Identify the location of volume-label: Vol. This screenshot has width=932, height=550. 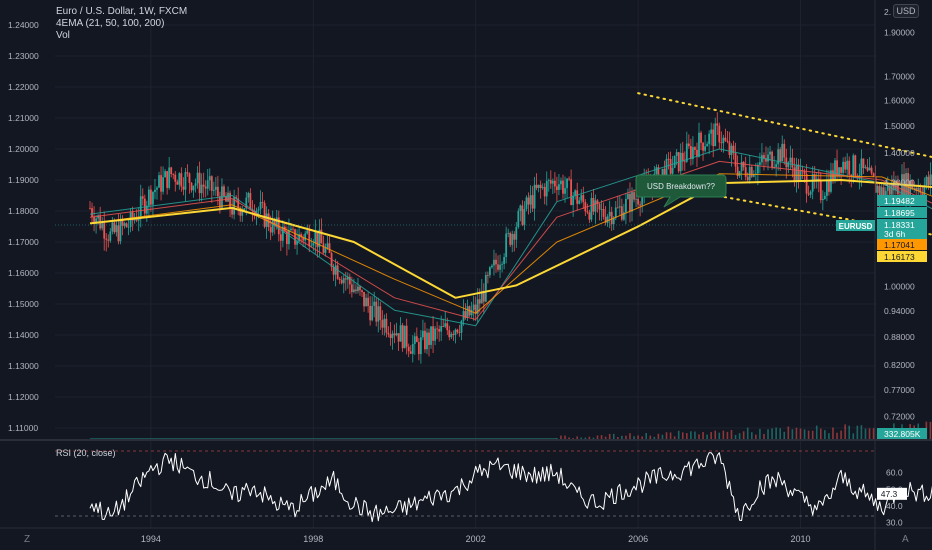
(63, 35).